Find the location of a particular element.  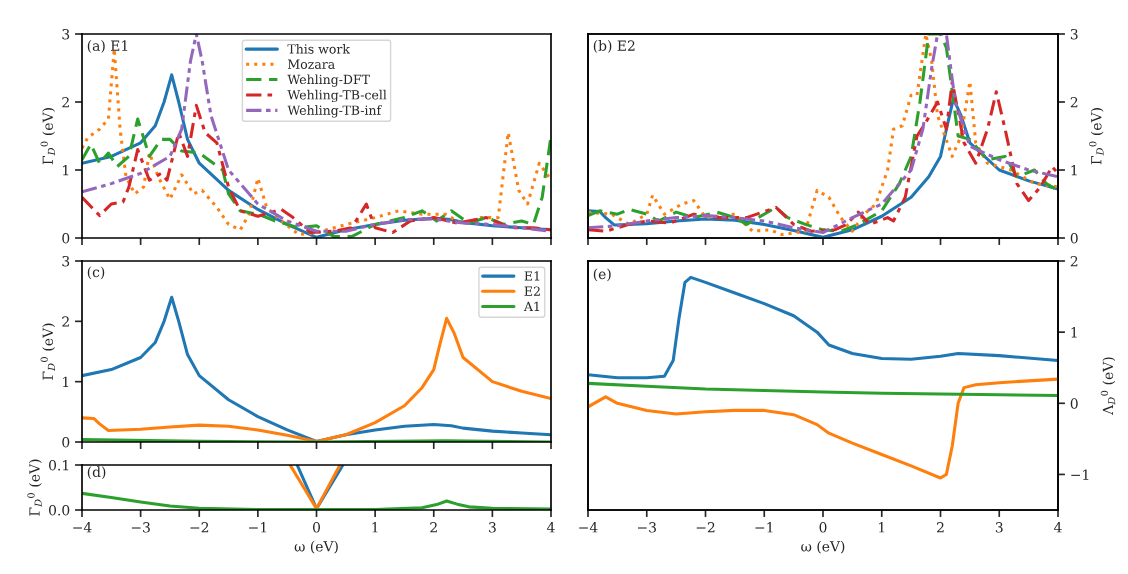

legend-label: E2 is located at coordinates (532, 291).